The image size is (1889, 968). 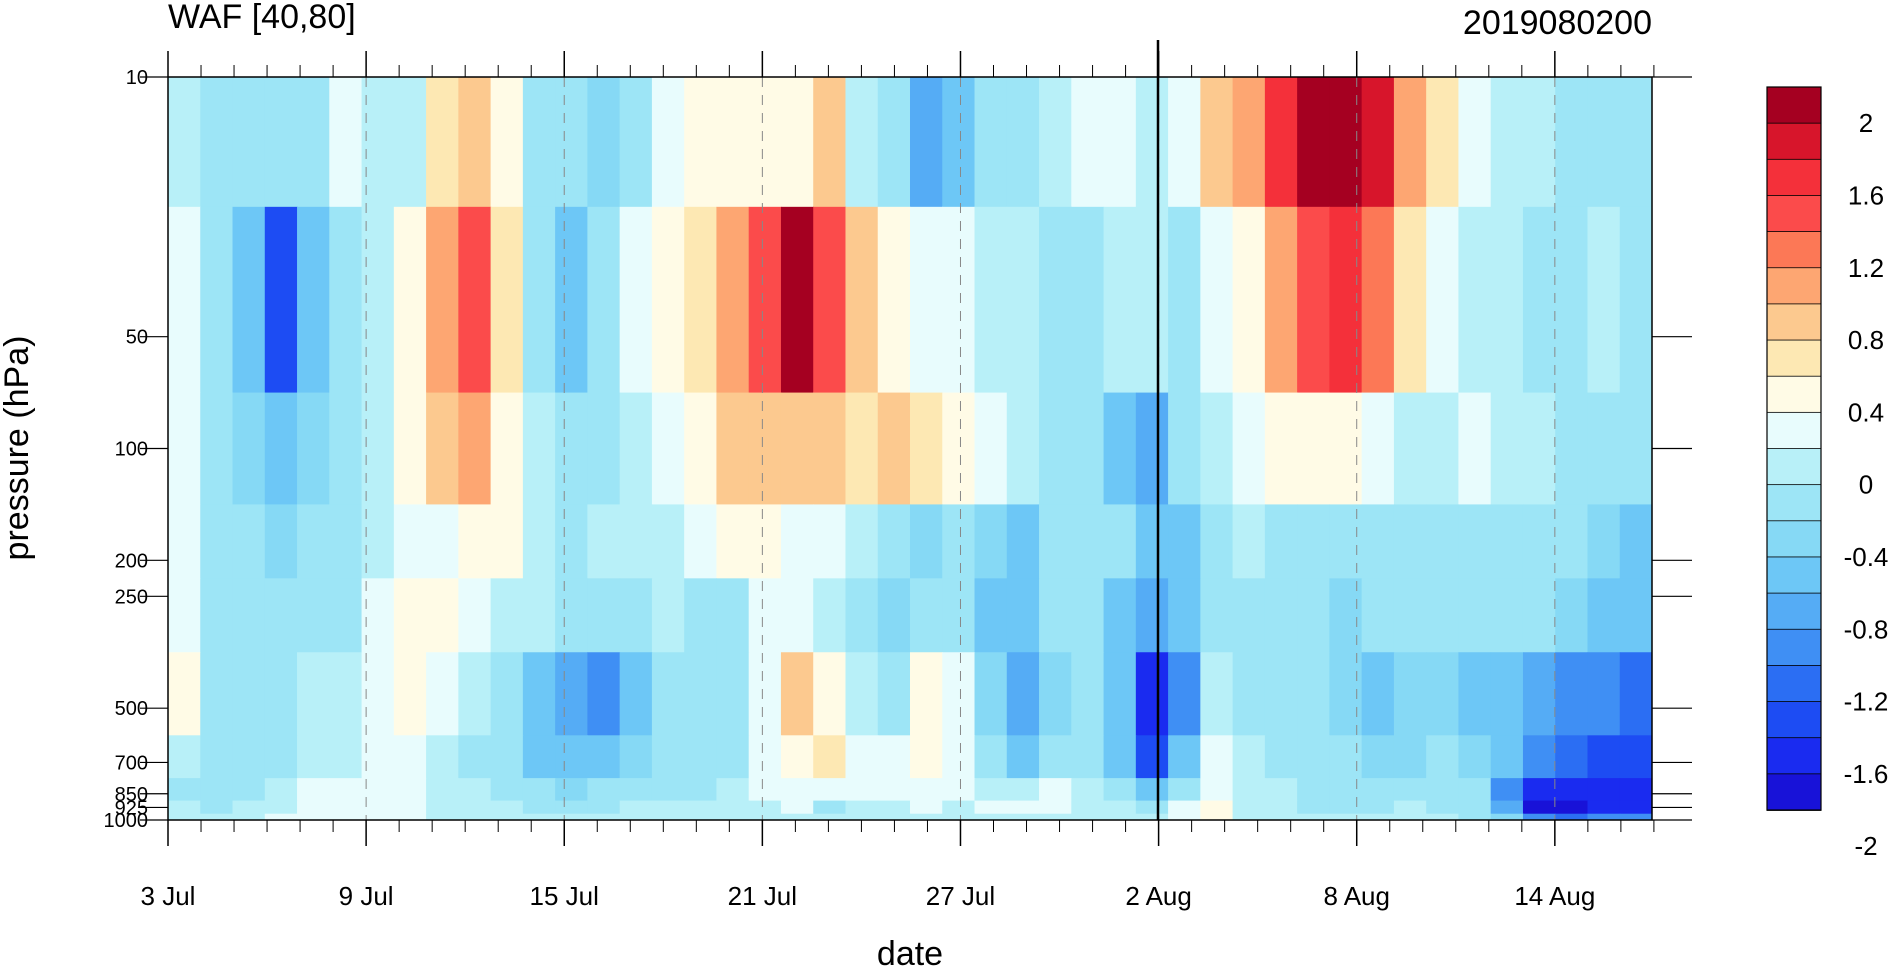 What do you see at coordinates (18, 448) in the screenshot?
I see `y-axis-label: pressure (hPa)` at bounding box center [18, 448].